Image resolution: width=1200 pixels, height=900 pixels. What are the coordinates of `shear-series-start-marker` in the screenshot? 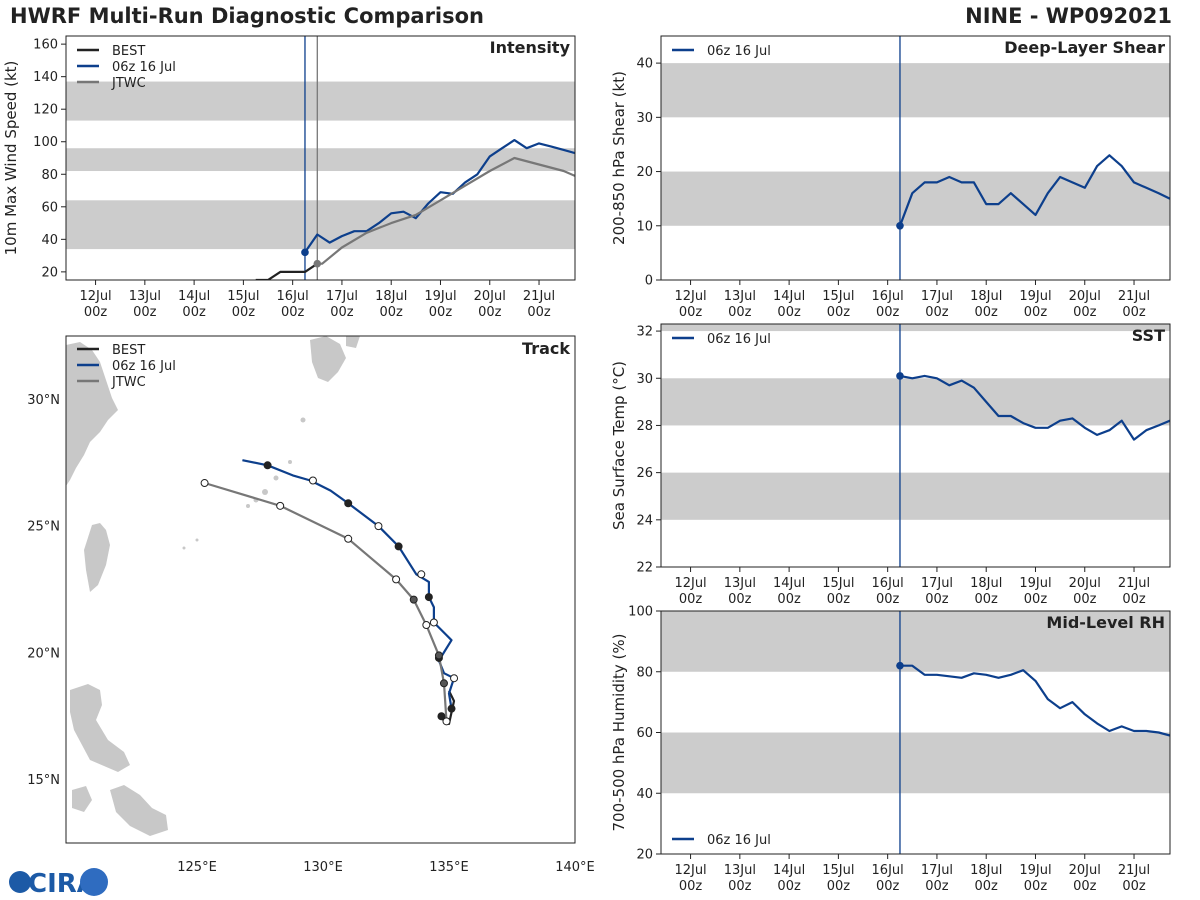 It's located at (900, 225).